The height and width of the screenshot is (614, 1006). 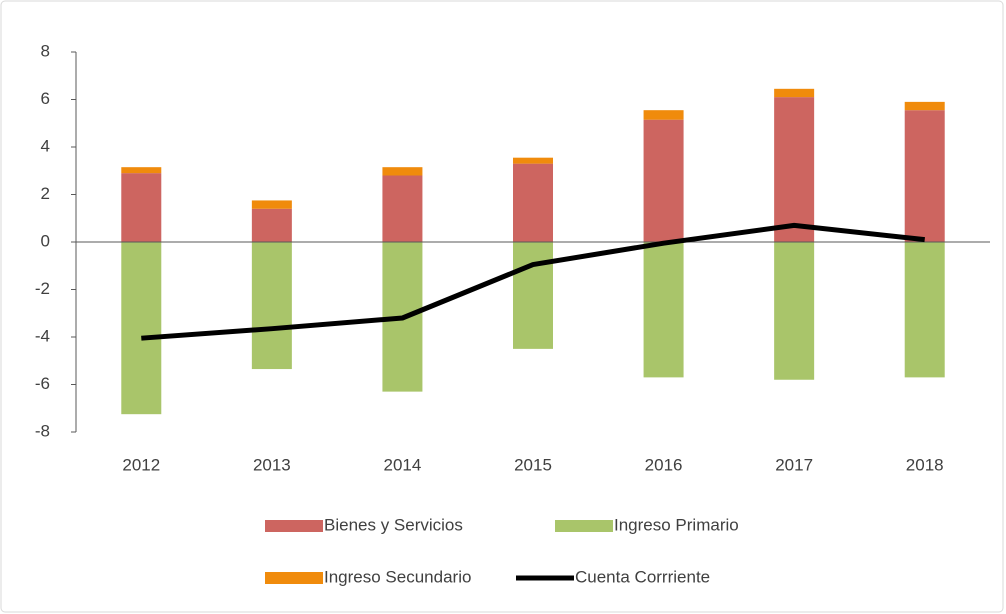 I want to click on y-tick-label: 4, so click(x=45, y=145).